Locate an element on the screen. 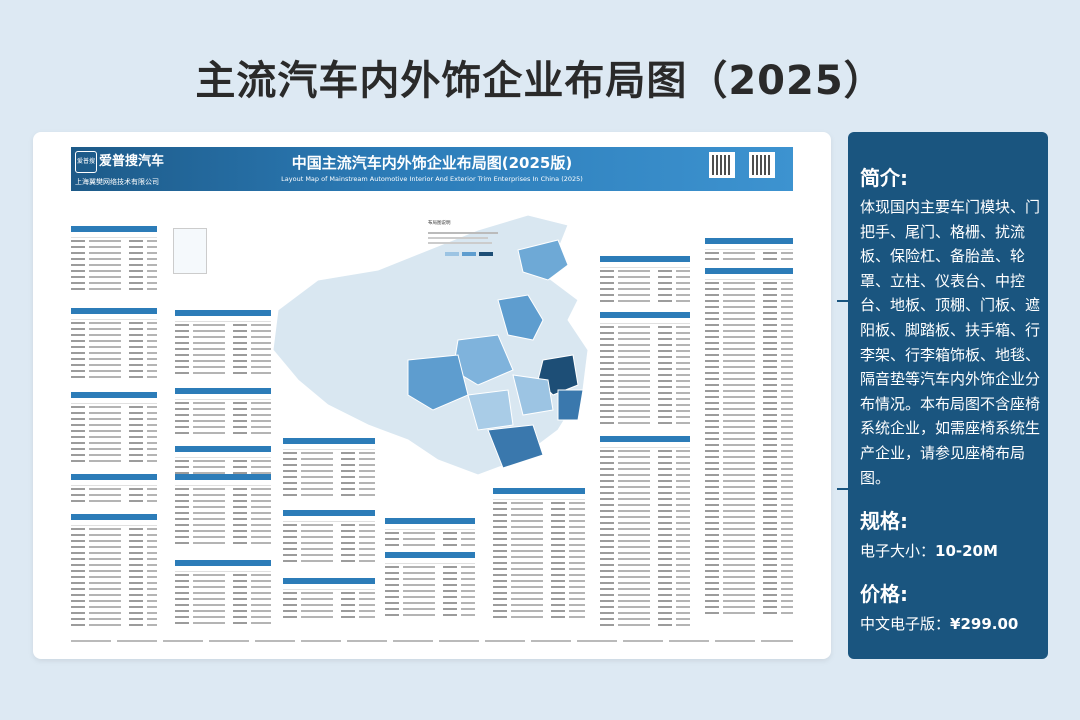 The image size is (1080, 720). china-map is located at coordinates (430, 345).